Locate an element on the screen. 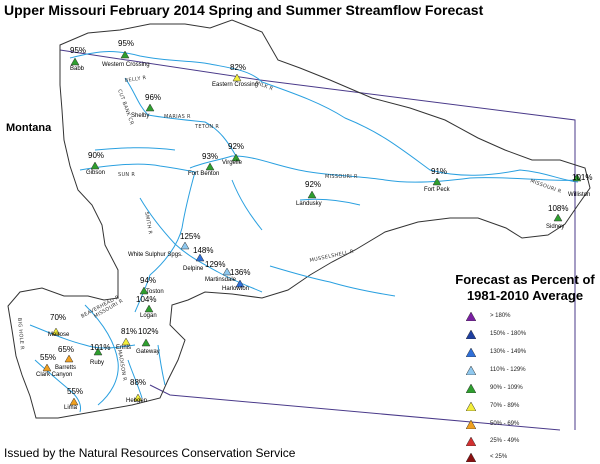 The image size is (600, 464). station-name: Williston is located at coordinates (579, 195).